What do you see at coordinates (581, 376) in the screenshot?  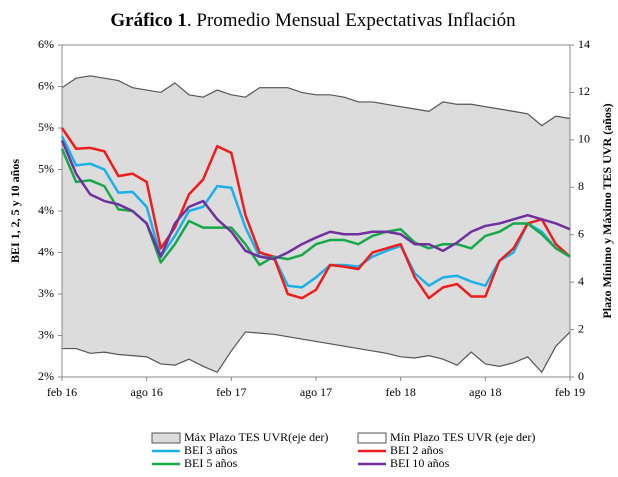 I see `y2-tick-label: 0` at bounding box center [581, 376].